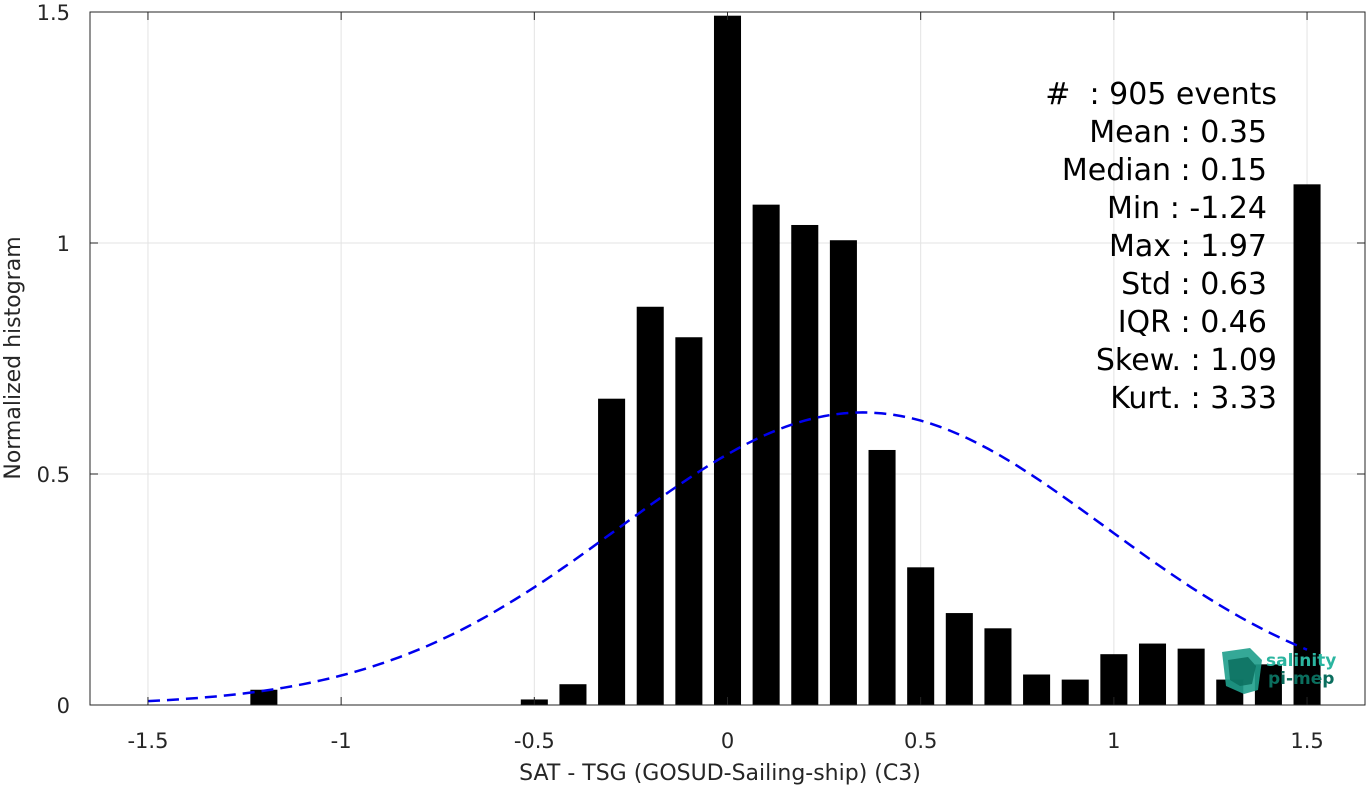 This screenshot has height=787, width=1367. I want to click on x-tick-labels: -1.5 -1 -0.5 0 0.5 1 1.5, so click(725, 741).